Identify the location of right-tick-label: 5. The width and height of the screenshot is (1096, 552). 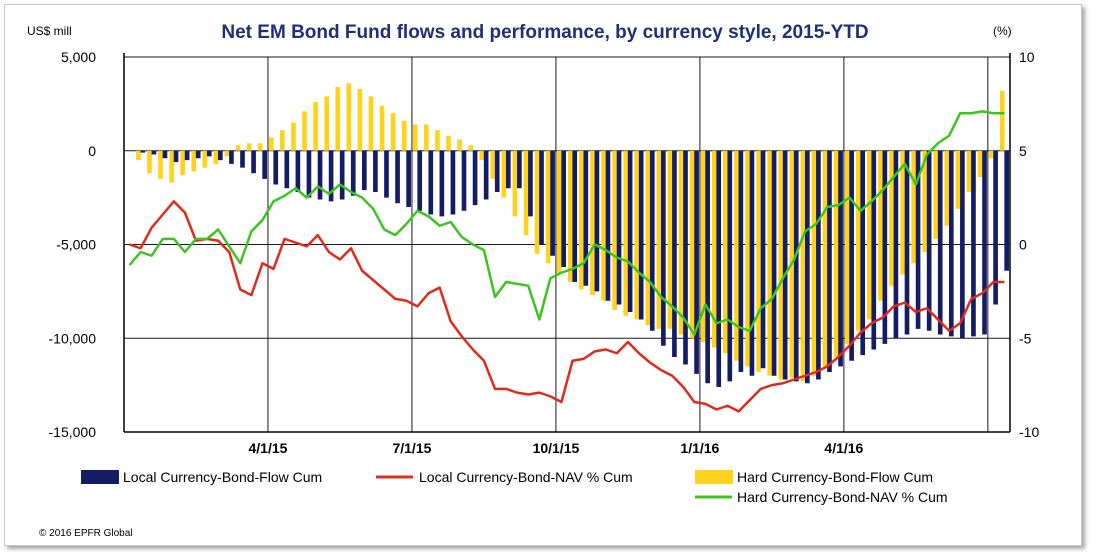
(1023, 151).